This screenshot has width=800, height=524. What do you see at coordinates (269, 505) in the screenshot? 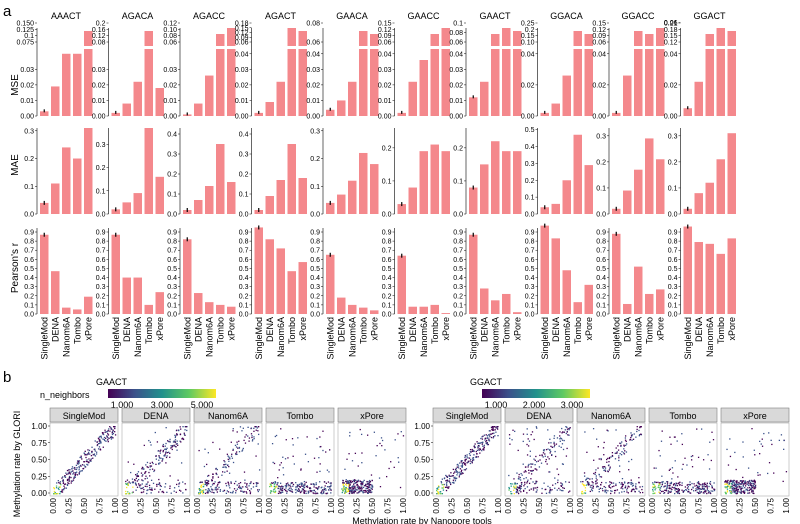
I see `x-tick-label: 0.00` at bounding box center [269, 505].